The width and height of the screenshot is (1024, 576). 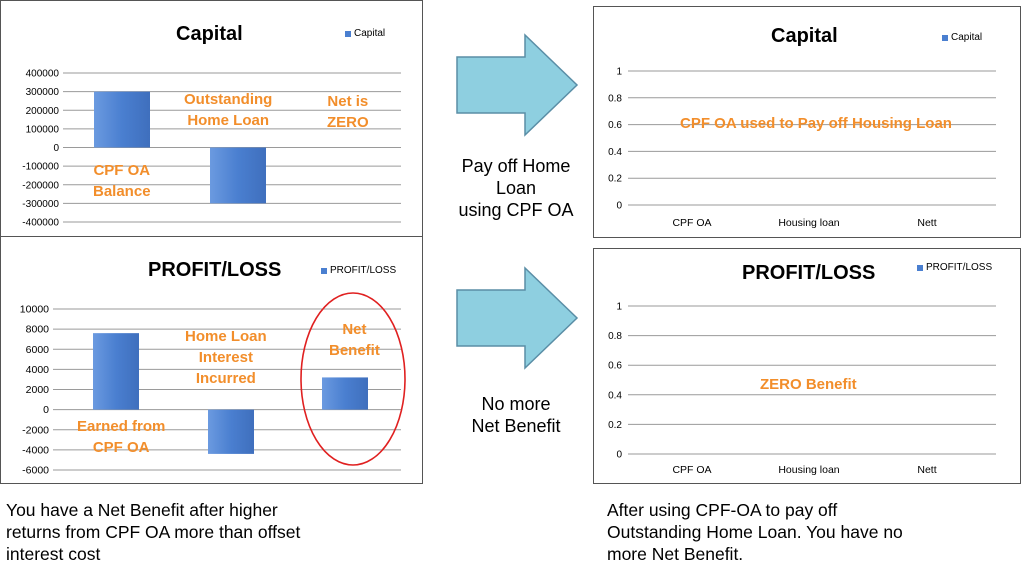 I want to click on annotation-line: Net, so click(x=354, y=329).